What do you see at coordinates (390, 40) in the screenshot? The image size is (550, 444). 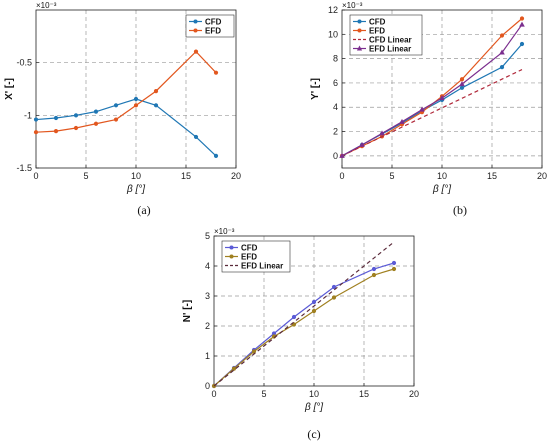 I see `legend-entry-label: CFD Linear` at bounding box center [390, 40].